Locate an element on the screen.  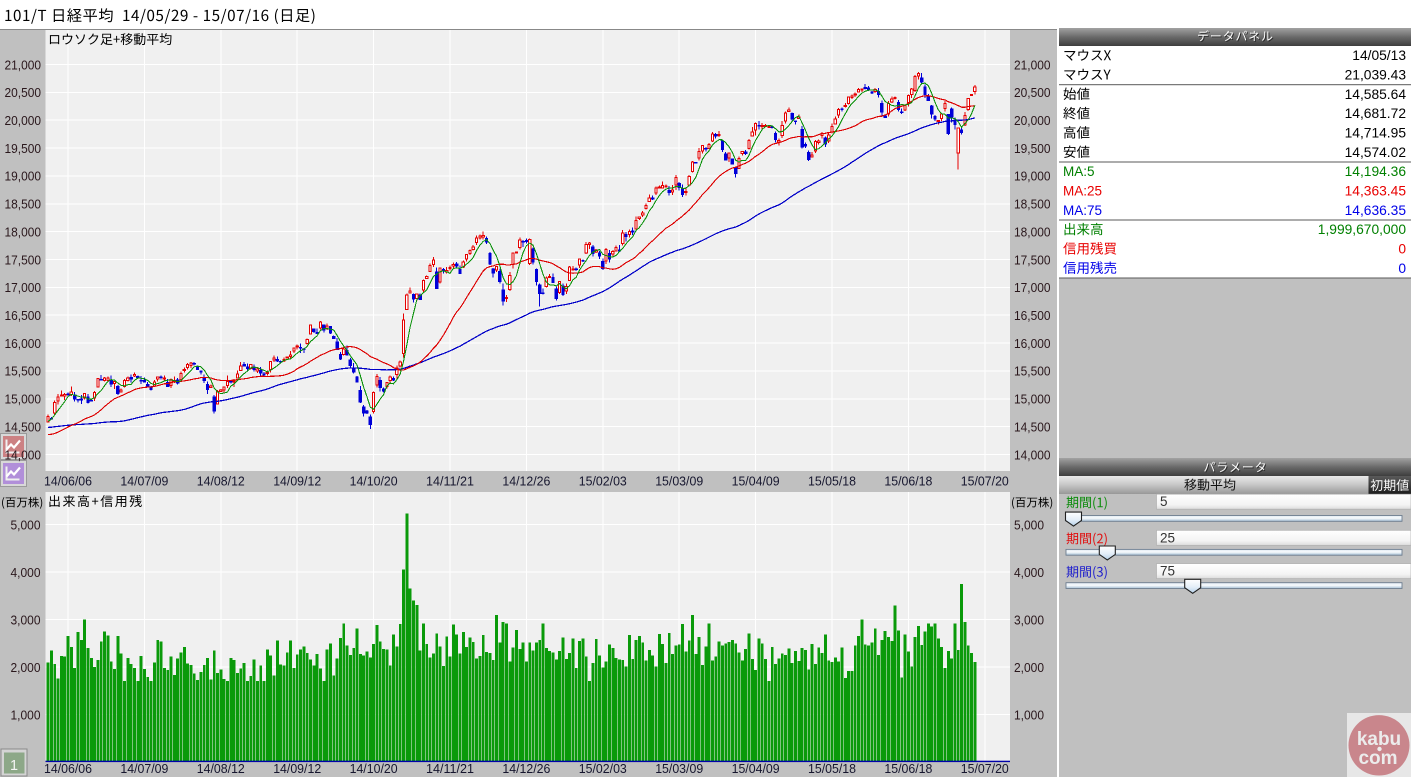
svg-text: 75 is located at coordinates (1167, 571).